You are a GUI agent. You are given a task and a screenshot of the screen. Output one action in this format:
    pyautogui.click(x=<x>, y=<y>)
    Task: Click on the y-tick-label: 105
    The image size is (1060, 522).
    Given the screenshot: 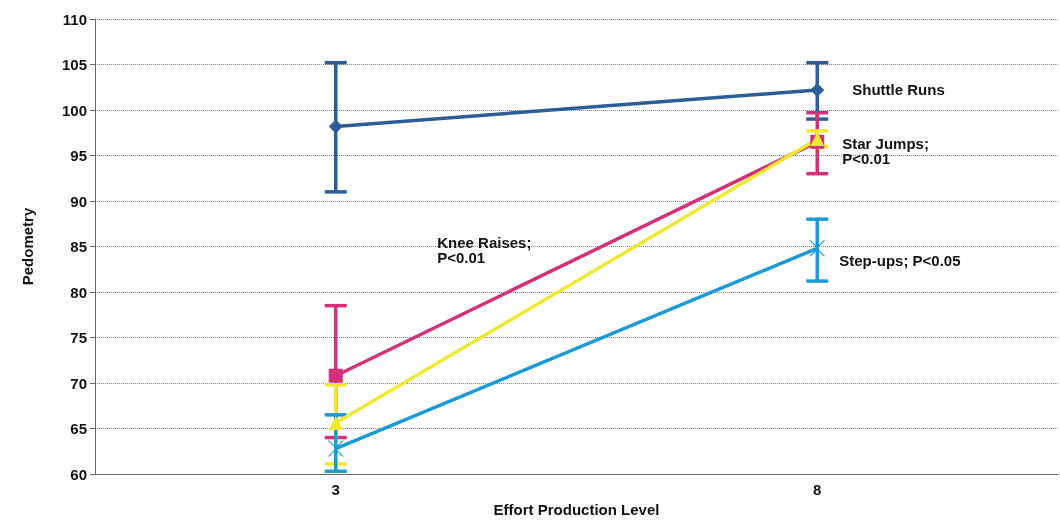 What is the action you would take?
    pyautogui.click(x=74, y=64)
    